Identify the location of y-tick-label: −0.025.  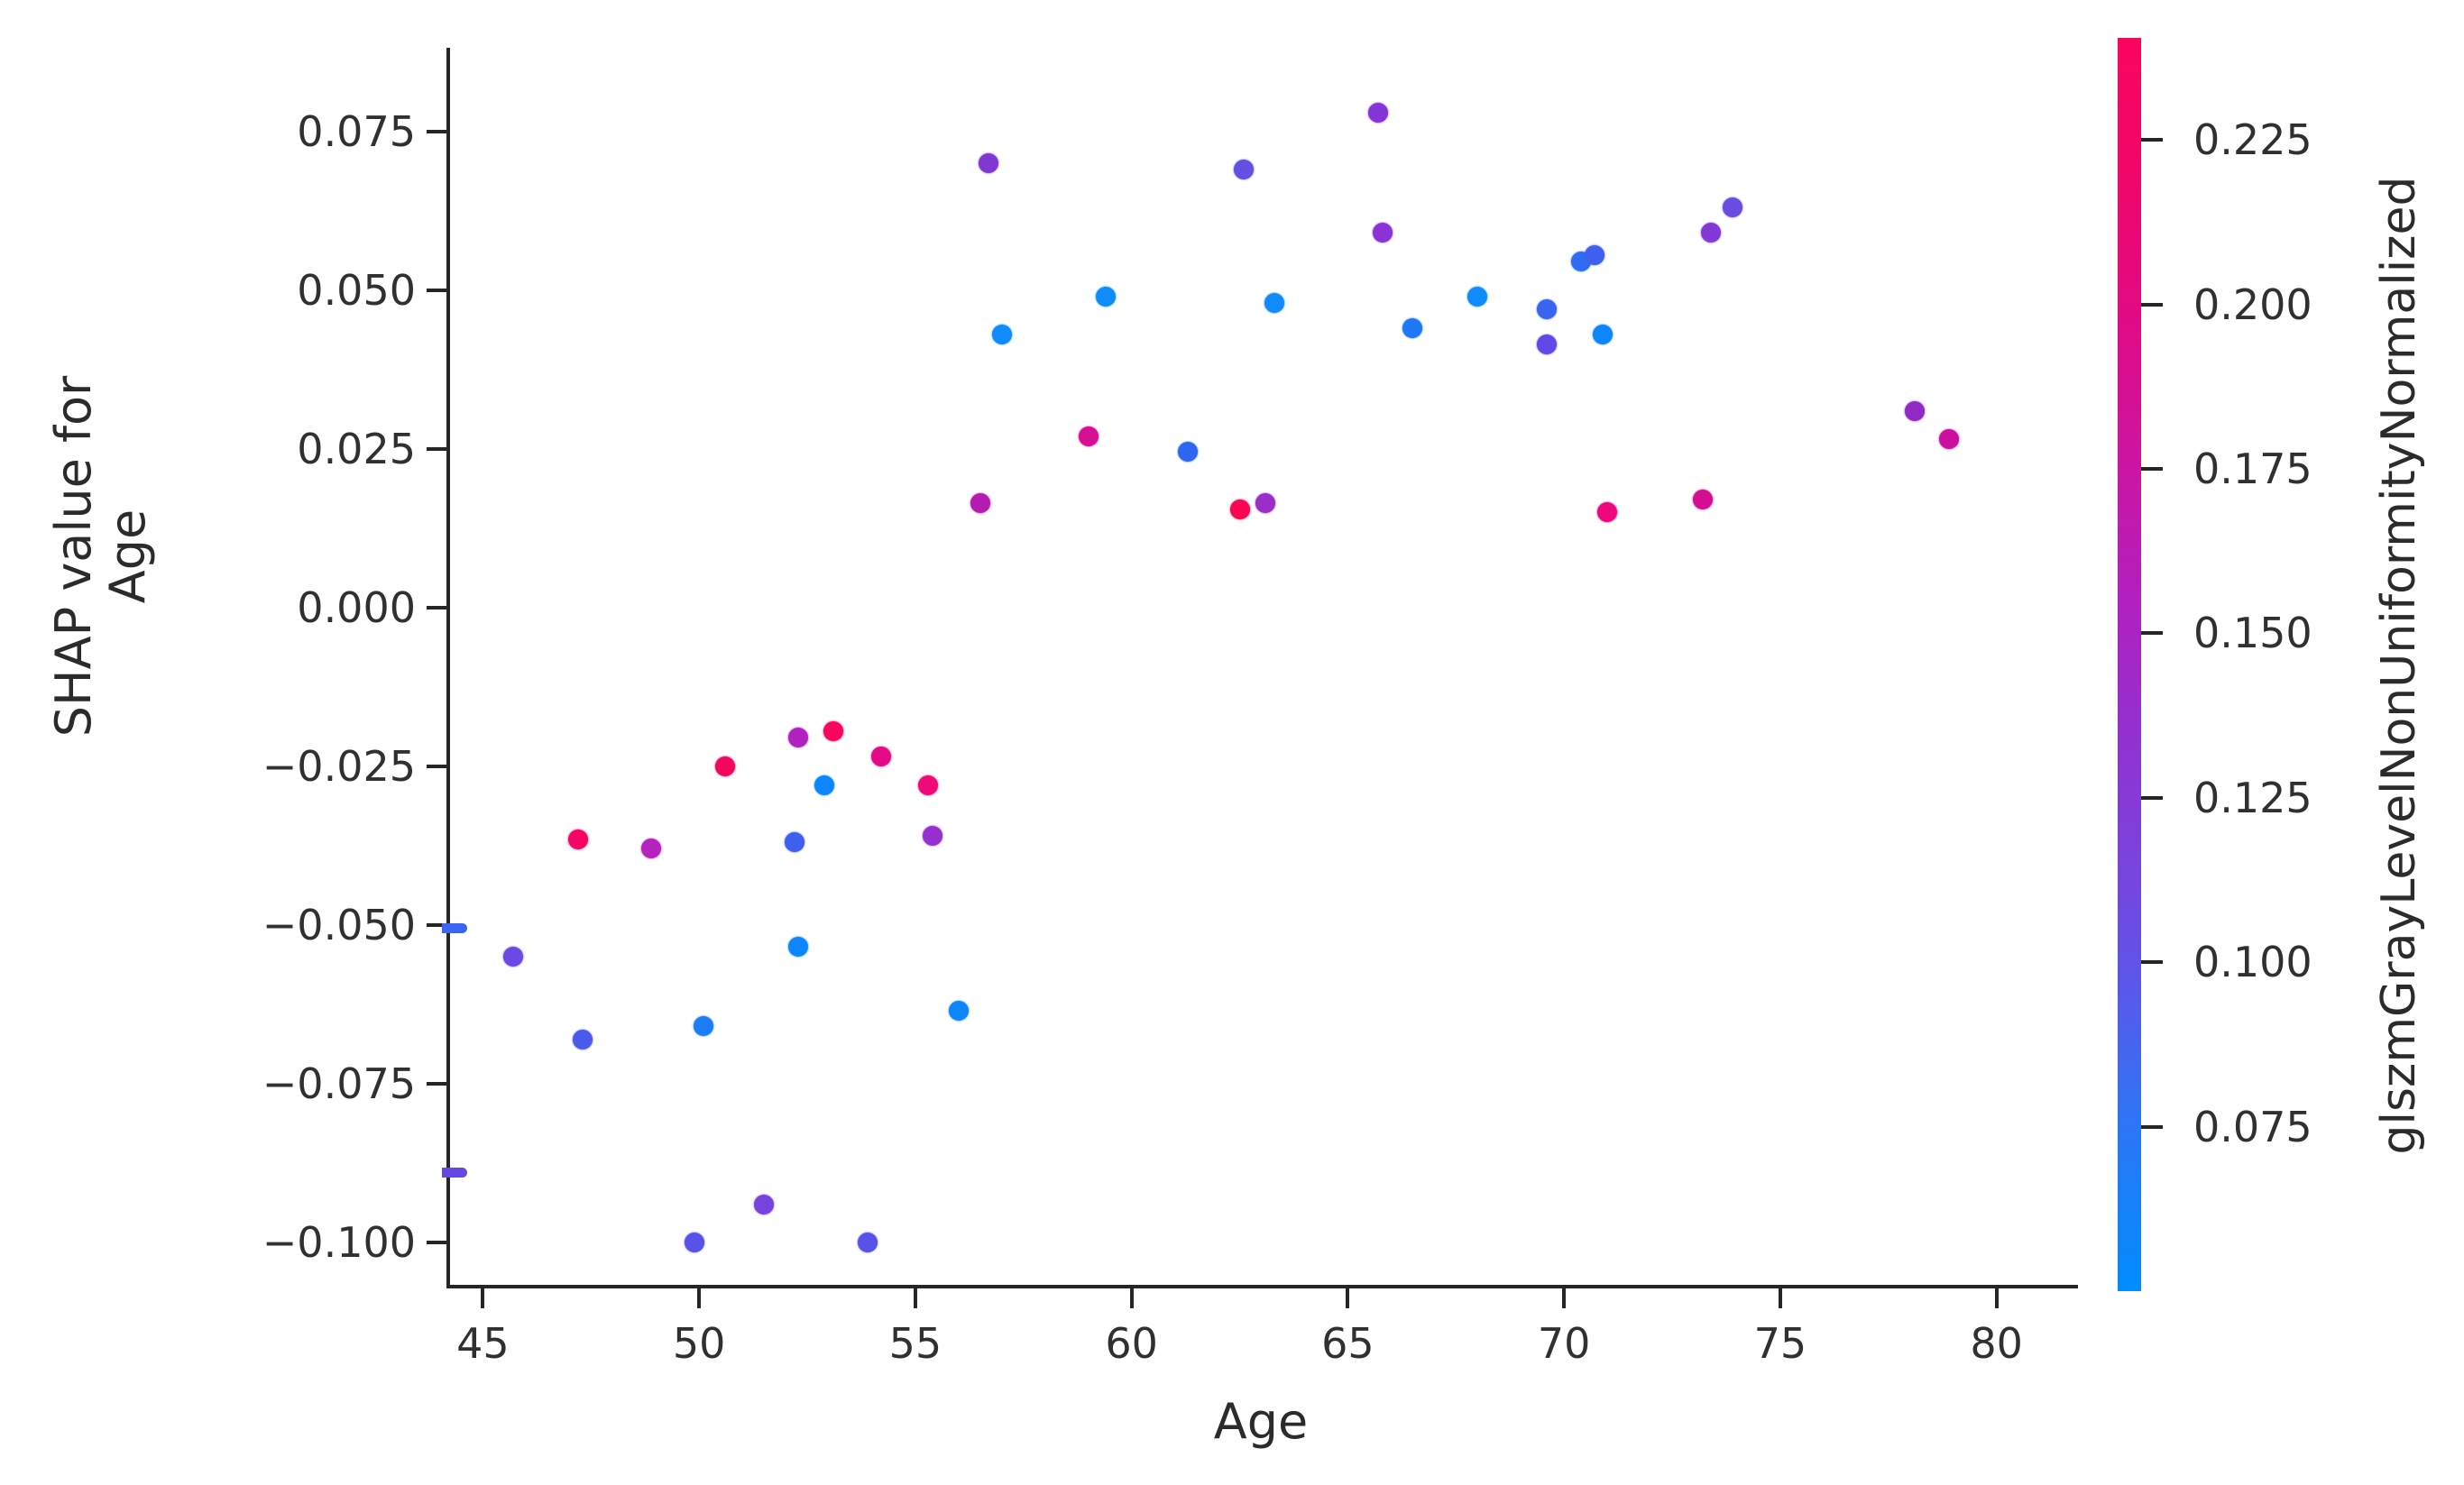
(339, 766).